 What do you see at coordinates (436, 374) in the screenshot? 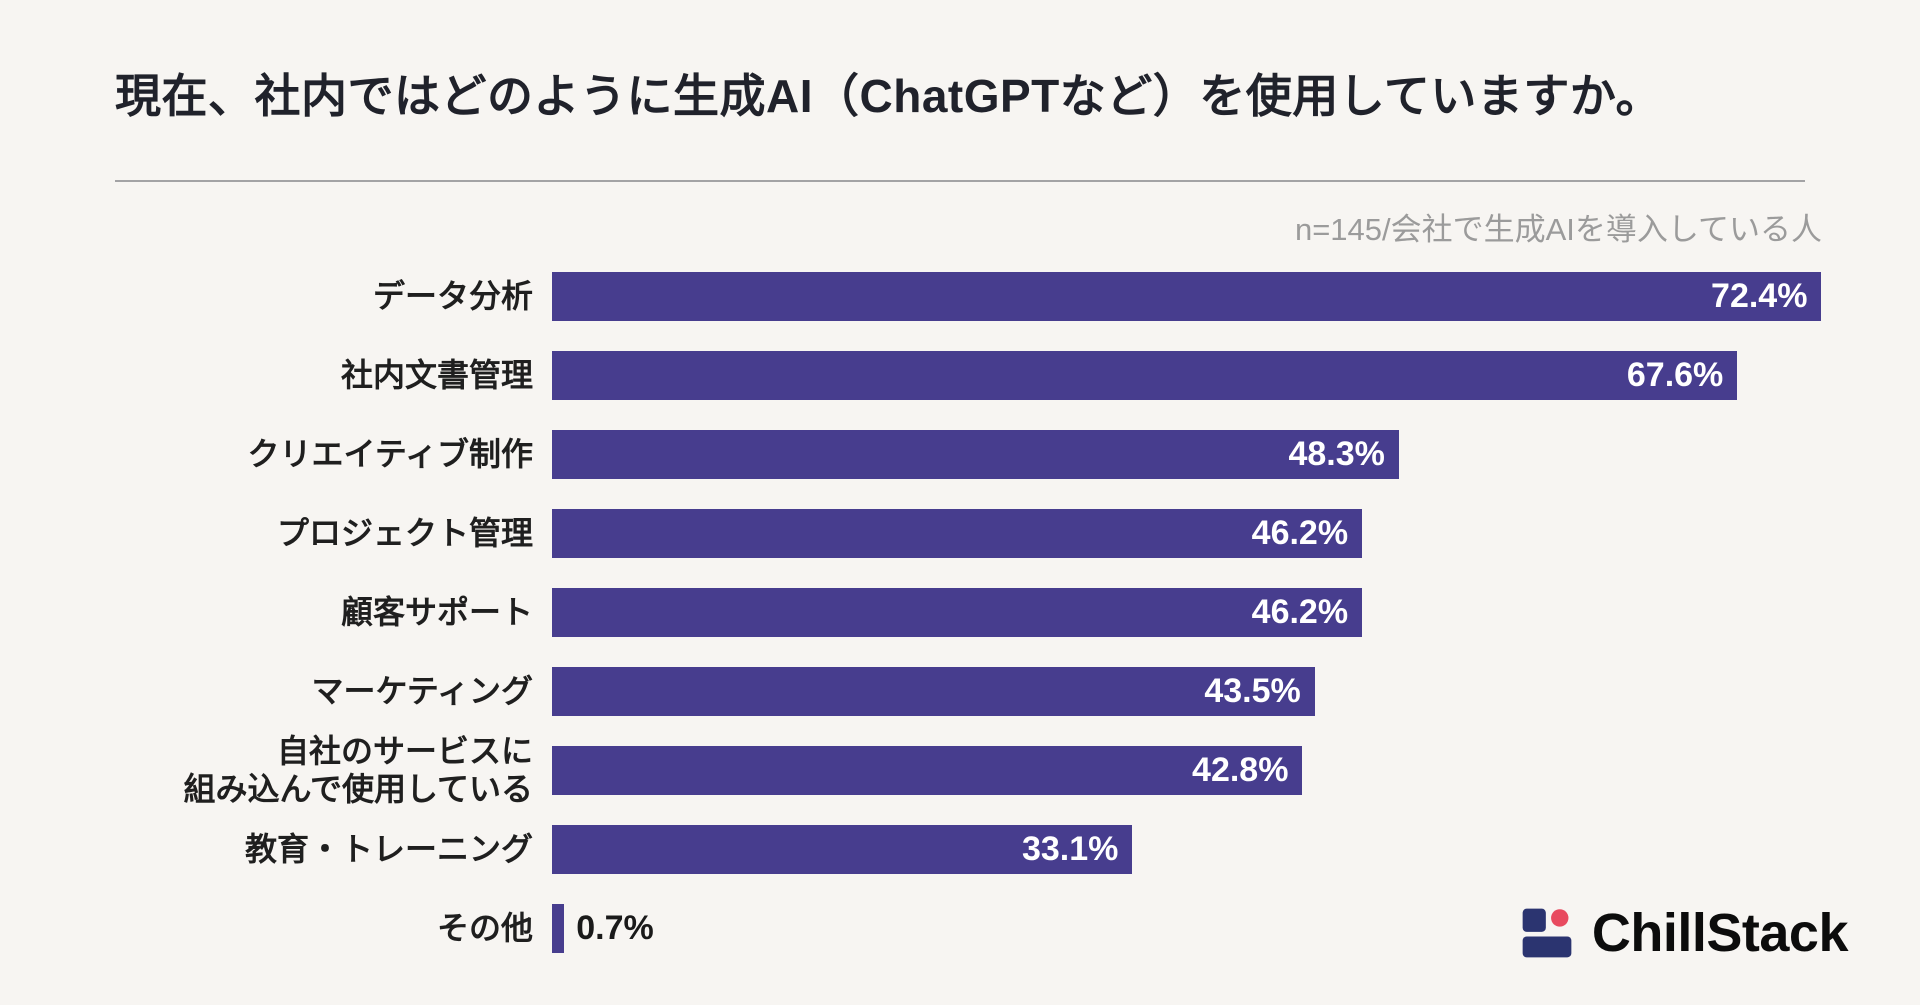
I see `category-label: 社内文書管理` at bounding box center [436, 374].